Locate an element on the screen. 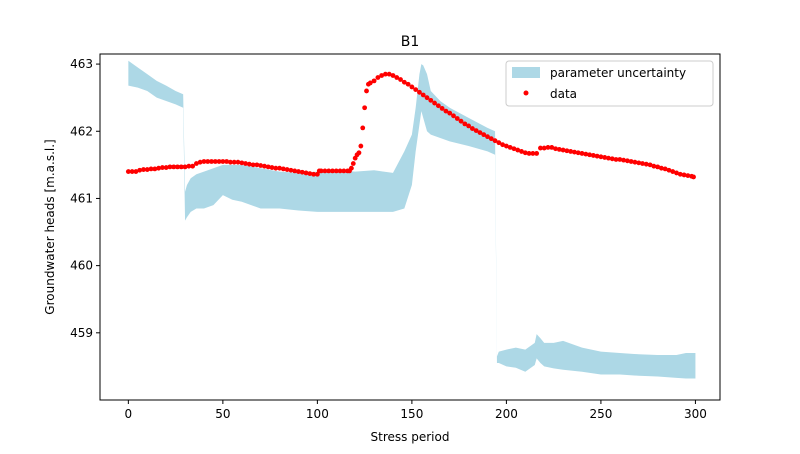 The image size is (800, 454). x-tick-label: 50 is located at coordinates (222, 414).